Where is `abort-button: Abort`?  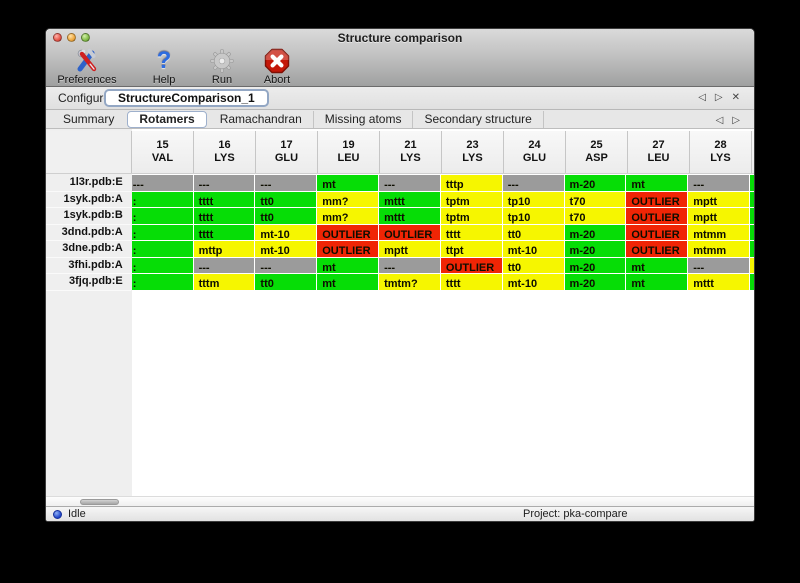
abort-button: Abort is located at coordinates (277, 67).